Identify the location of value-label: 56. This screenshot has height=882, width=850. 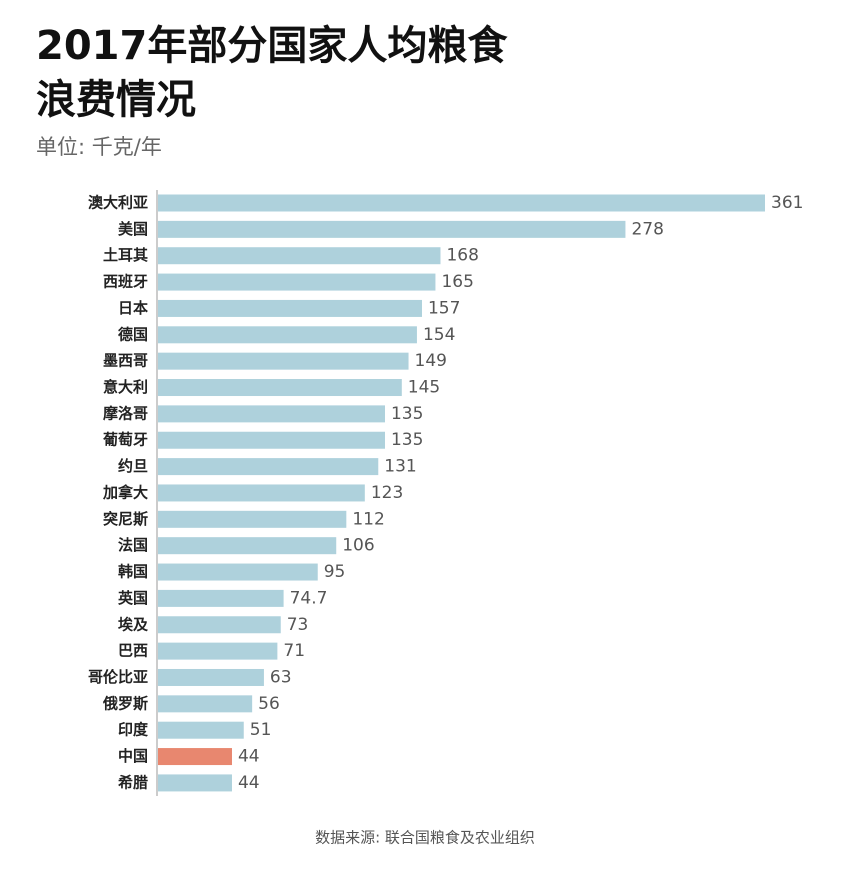
(269, 704).